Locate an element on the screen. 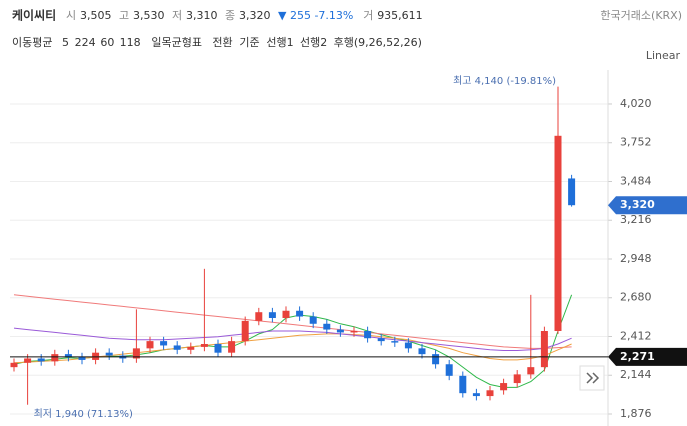  volume: 935,611 is located at coordinates (400, 15).